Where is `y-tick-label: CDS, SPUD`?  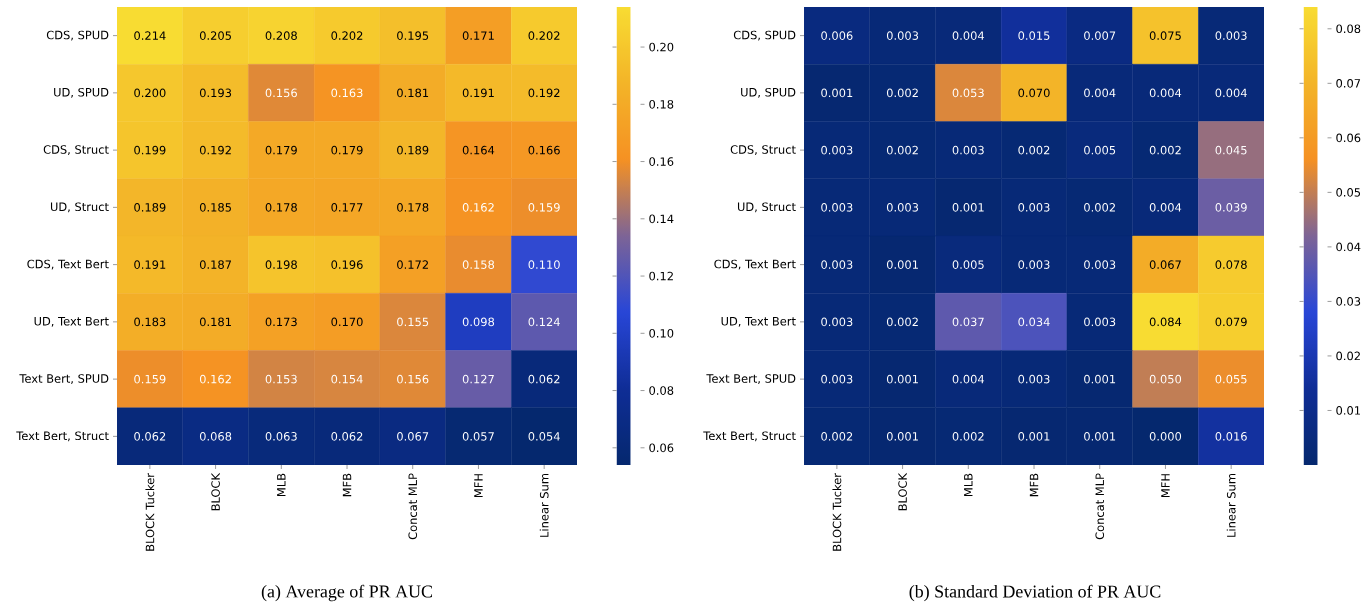 y-tick-label: CDS, SPUD is located at coordinates (77, 35).